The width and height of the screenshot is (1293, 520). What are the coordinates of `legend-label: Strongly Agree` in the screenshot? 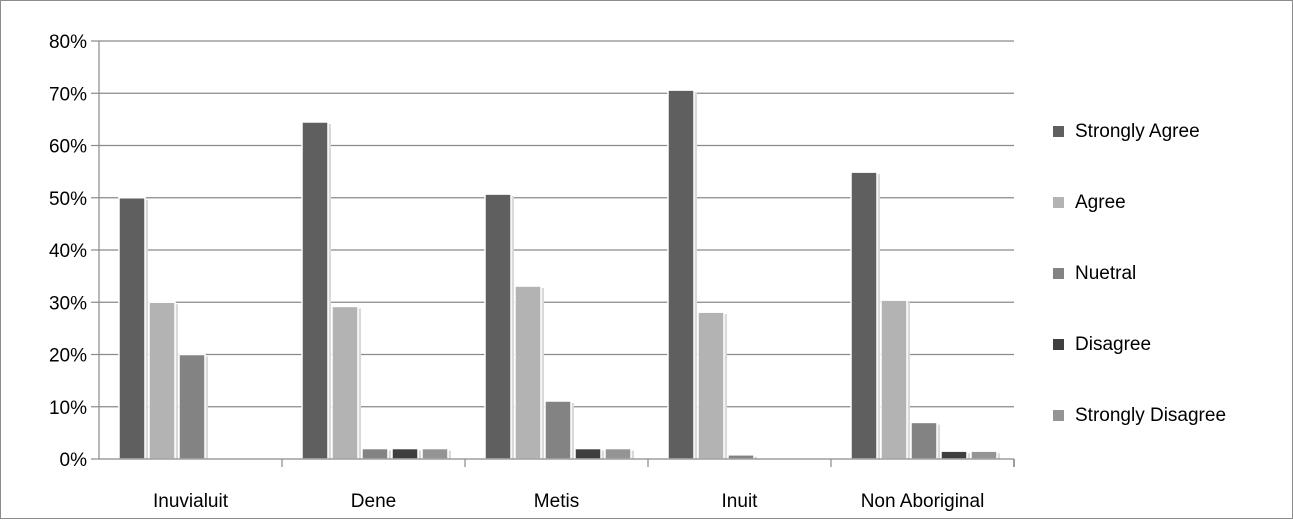 It's located at (1137, 131).